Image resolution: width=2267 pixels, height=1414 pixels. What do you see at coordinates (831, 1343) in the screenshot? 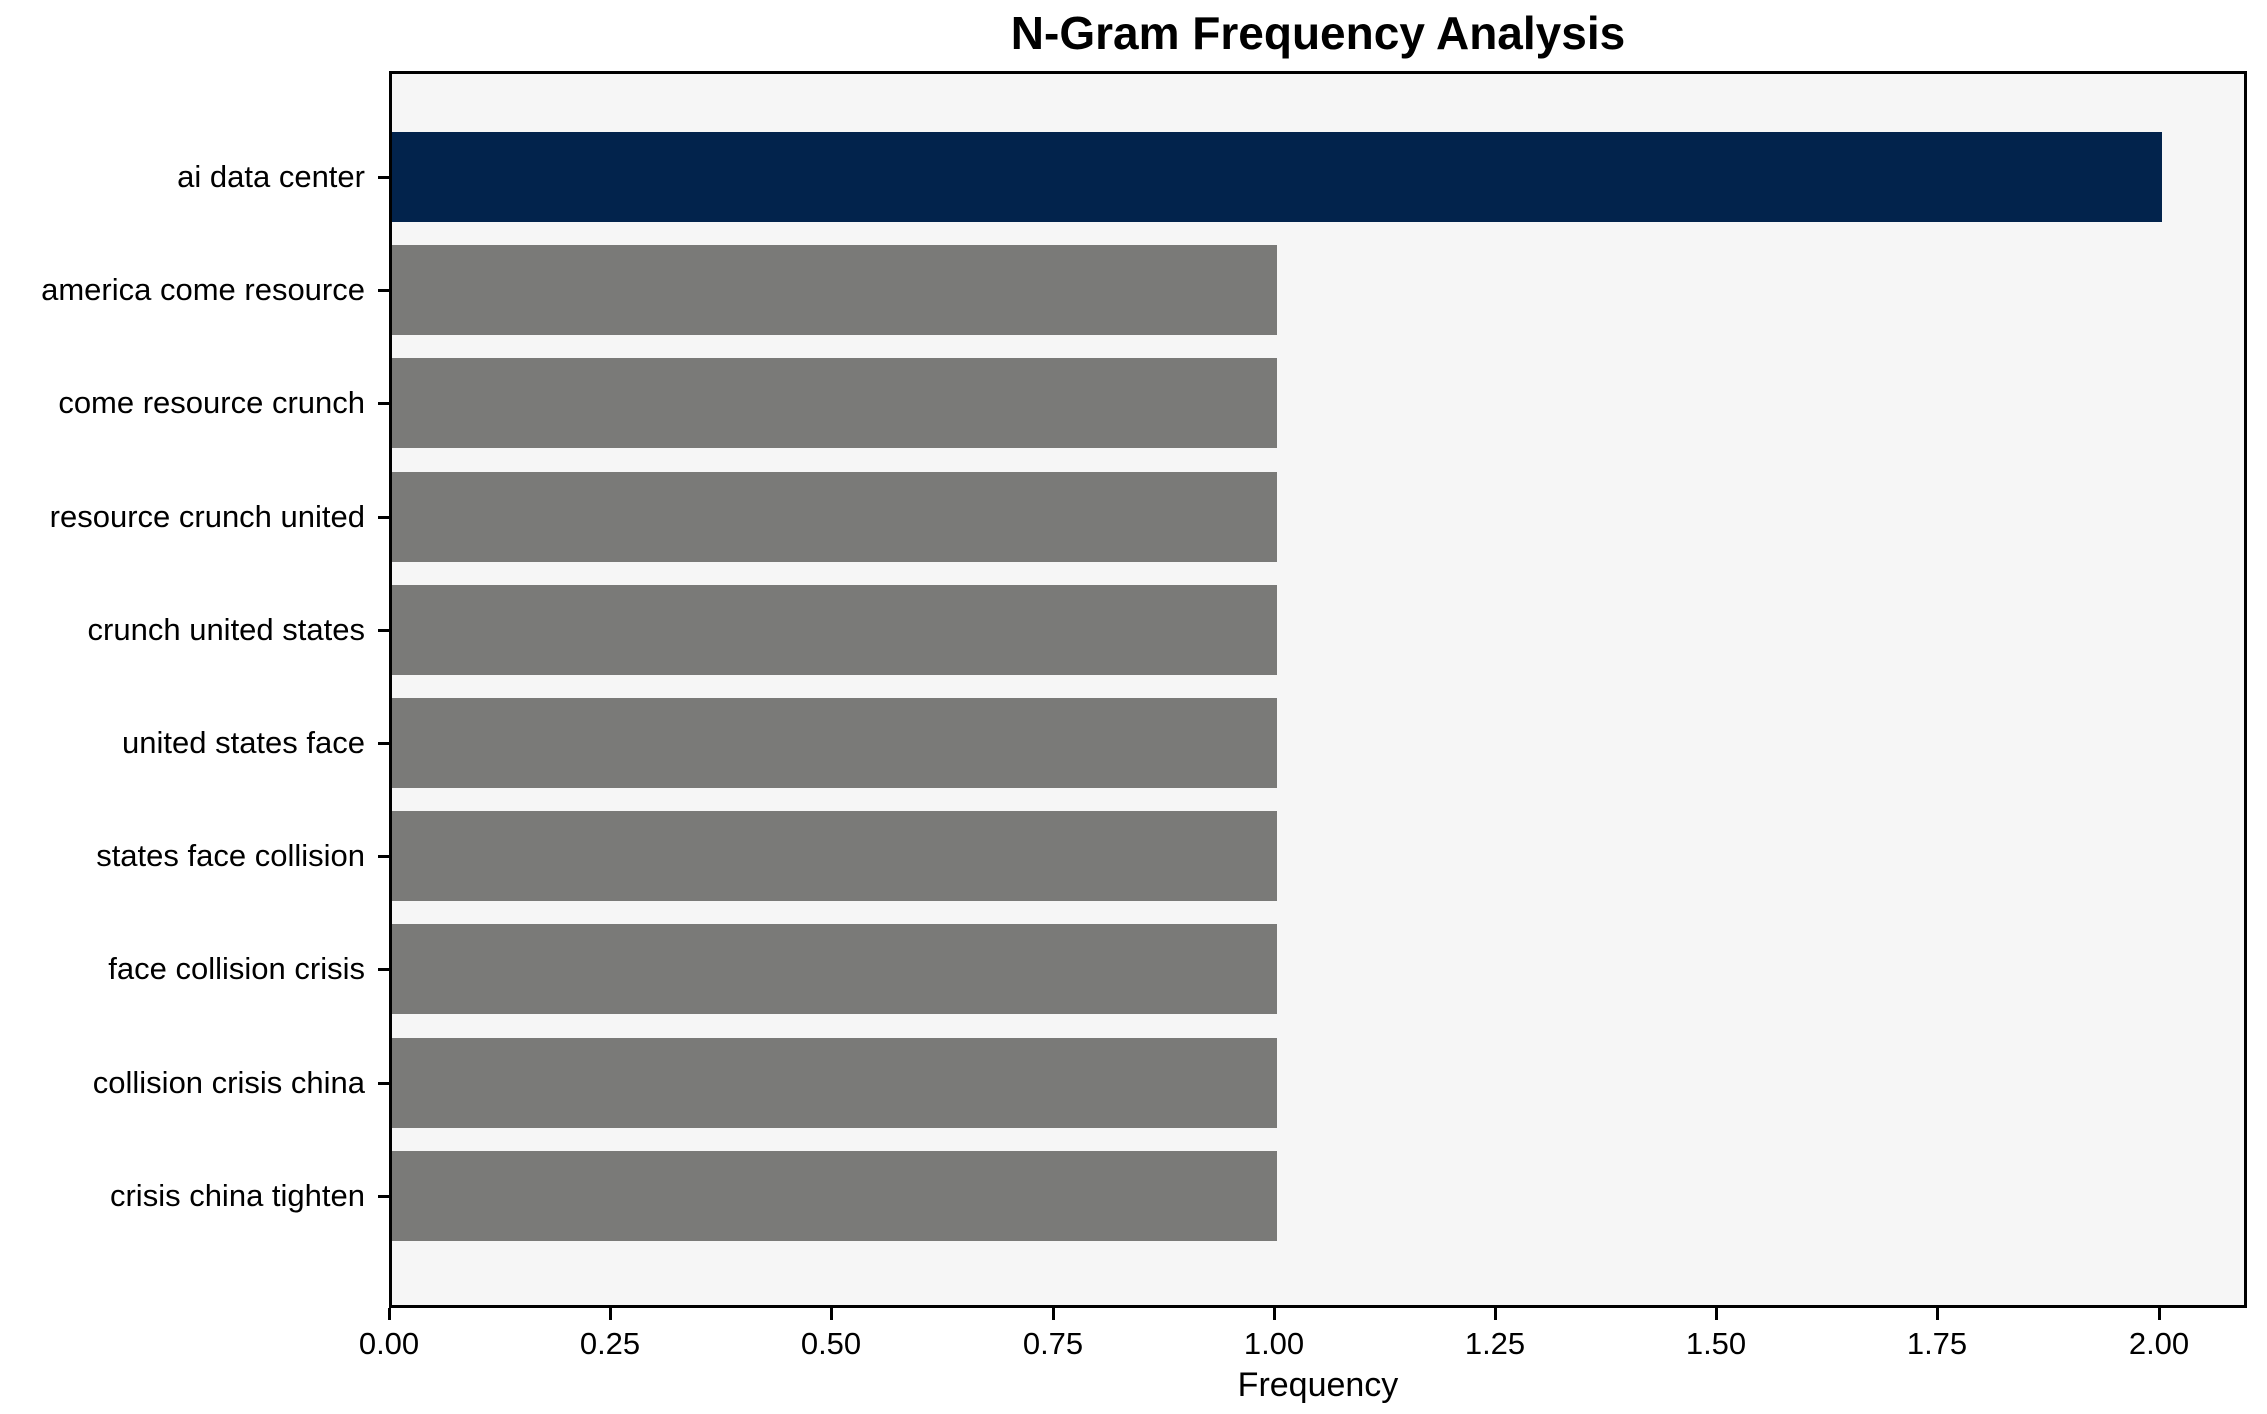
I see `x-tick-label: 0.50` at bounding box center [831, 1343].